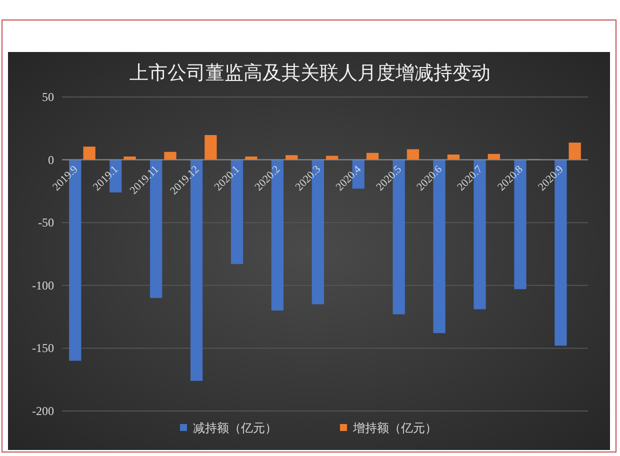 The width and height of the screenshot is (620, 456). I want to click on y-tick-label: -50, so click(46, 223).